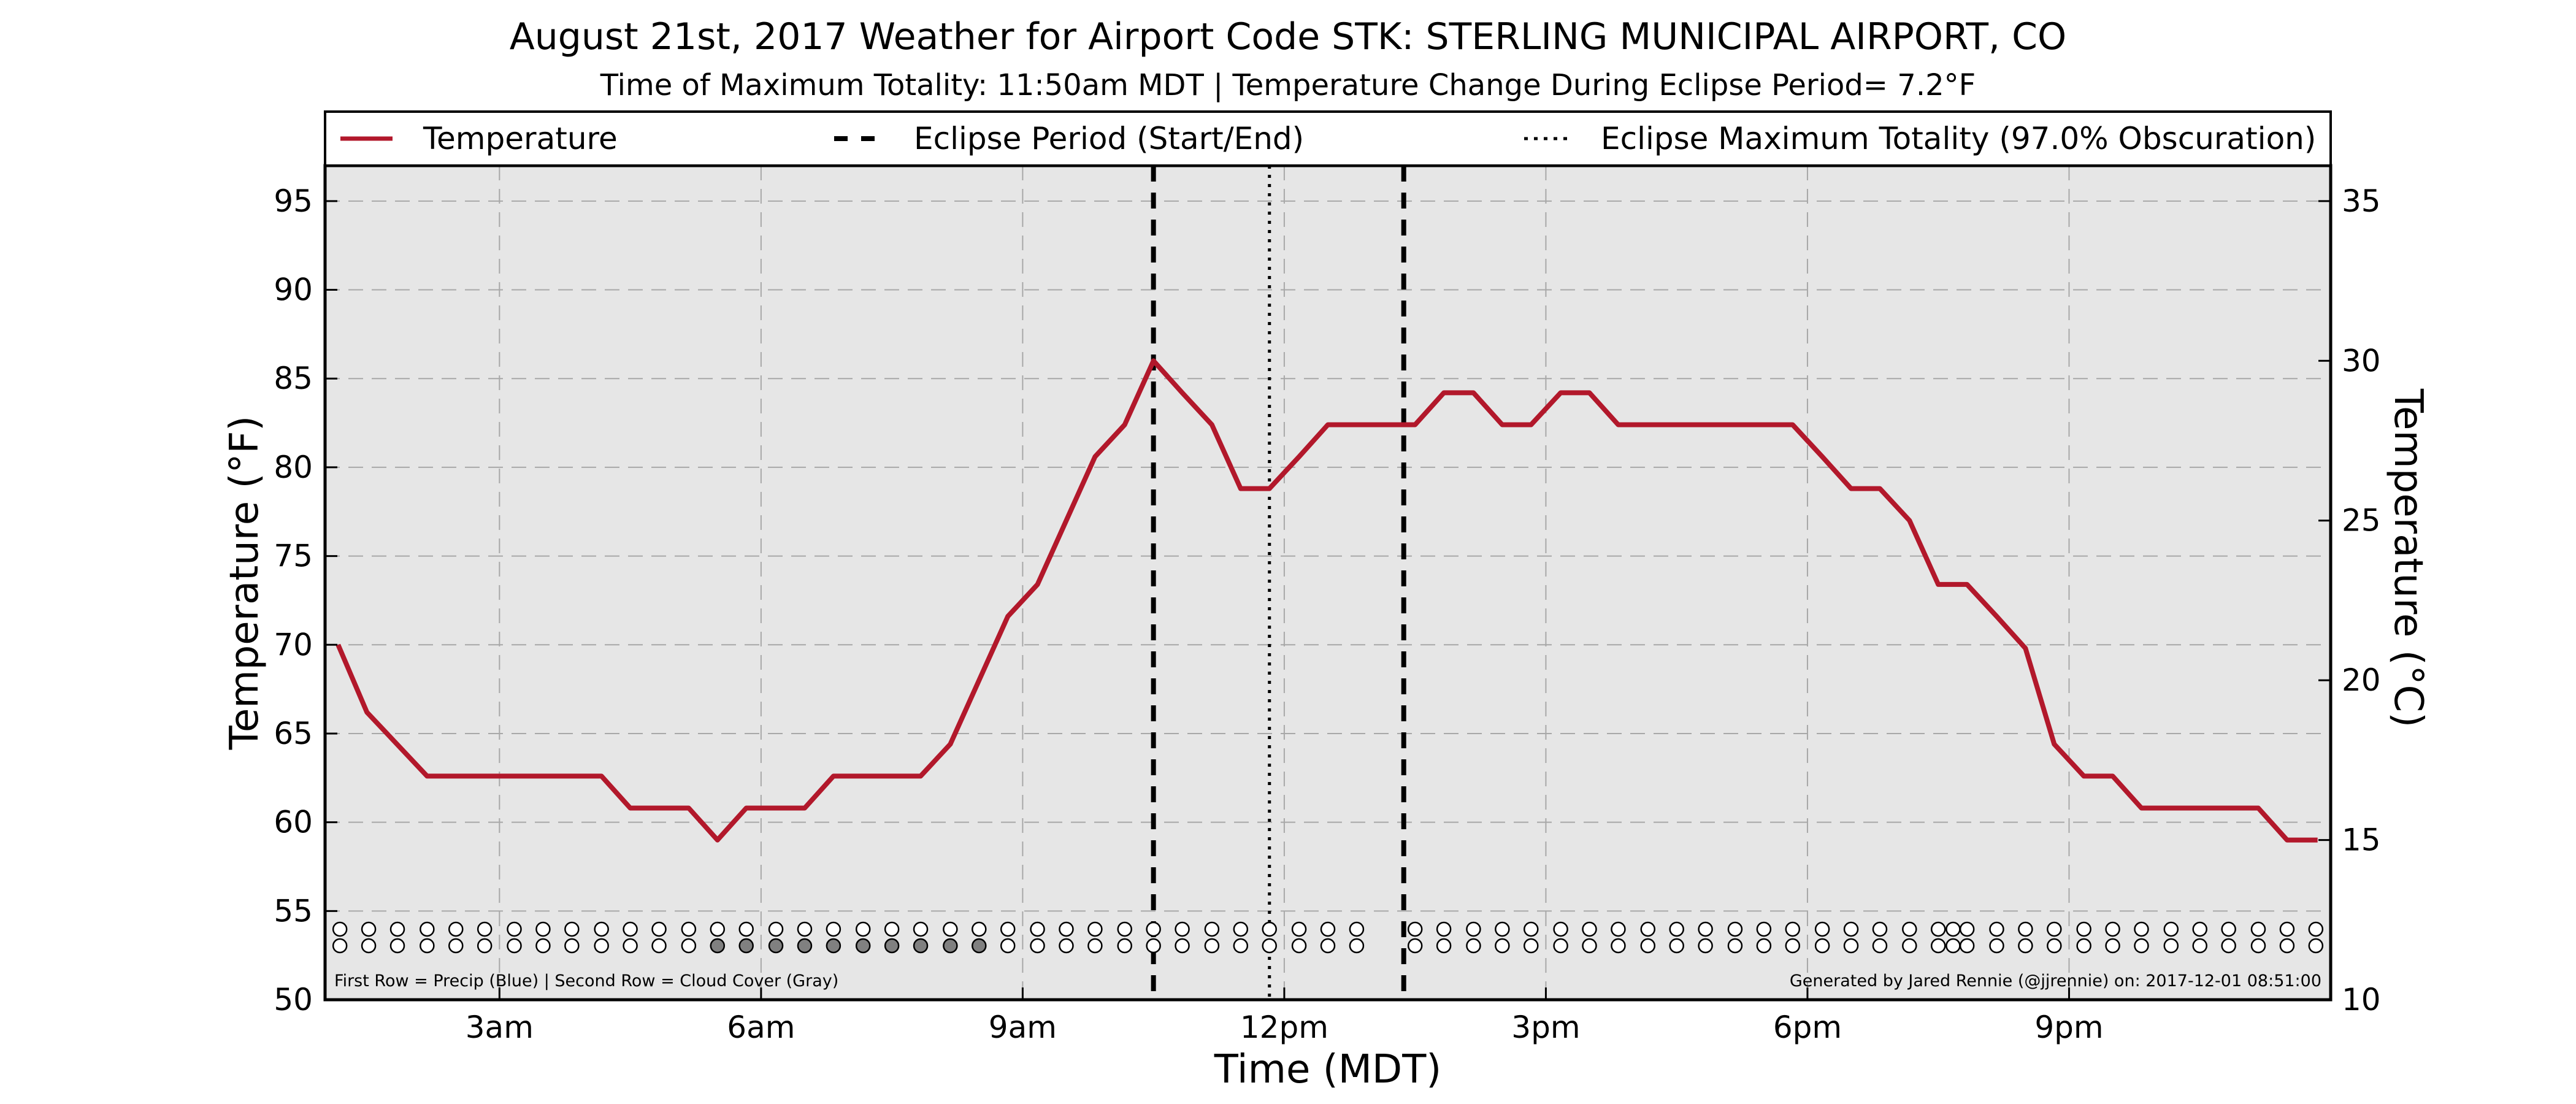 This screenshot has width=2576, height=1104. I want to click on tick-label-x: 9pm, so click(2068, 1027).